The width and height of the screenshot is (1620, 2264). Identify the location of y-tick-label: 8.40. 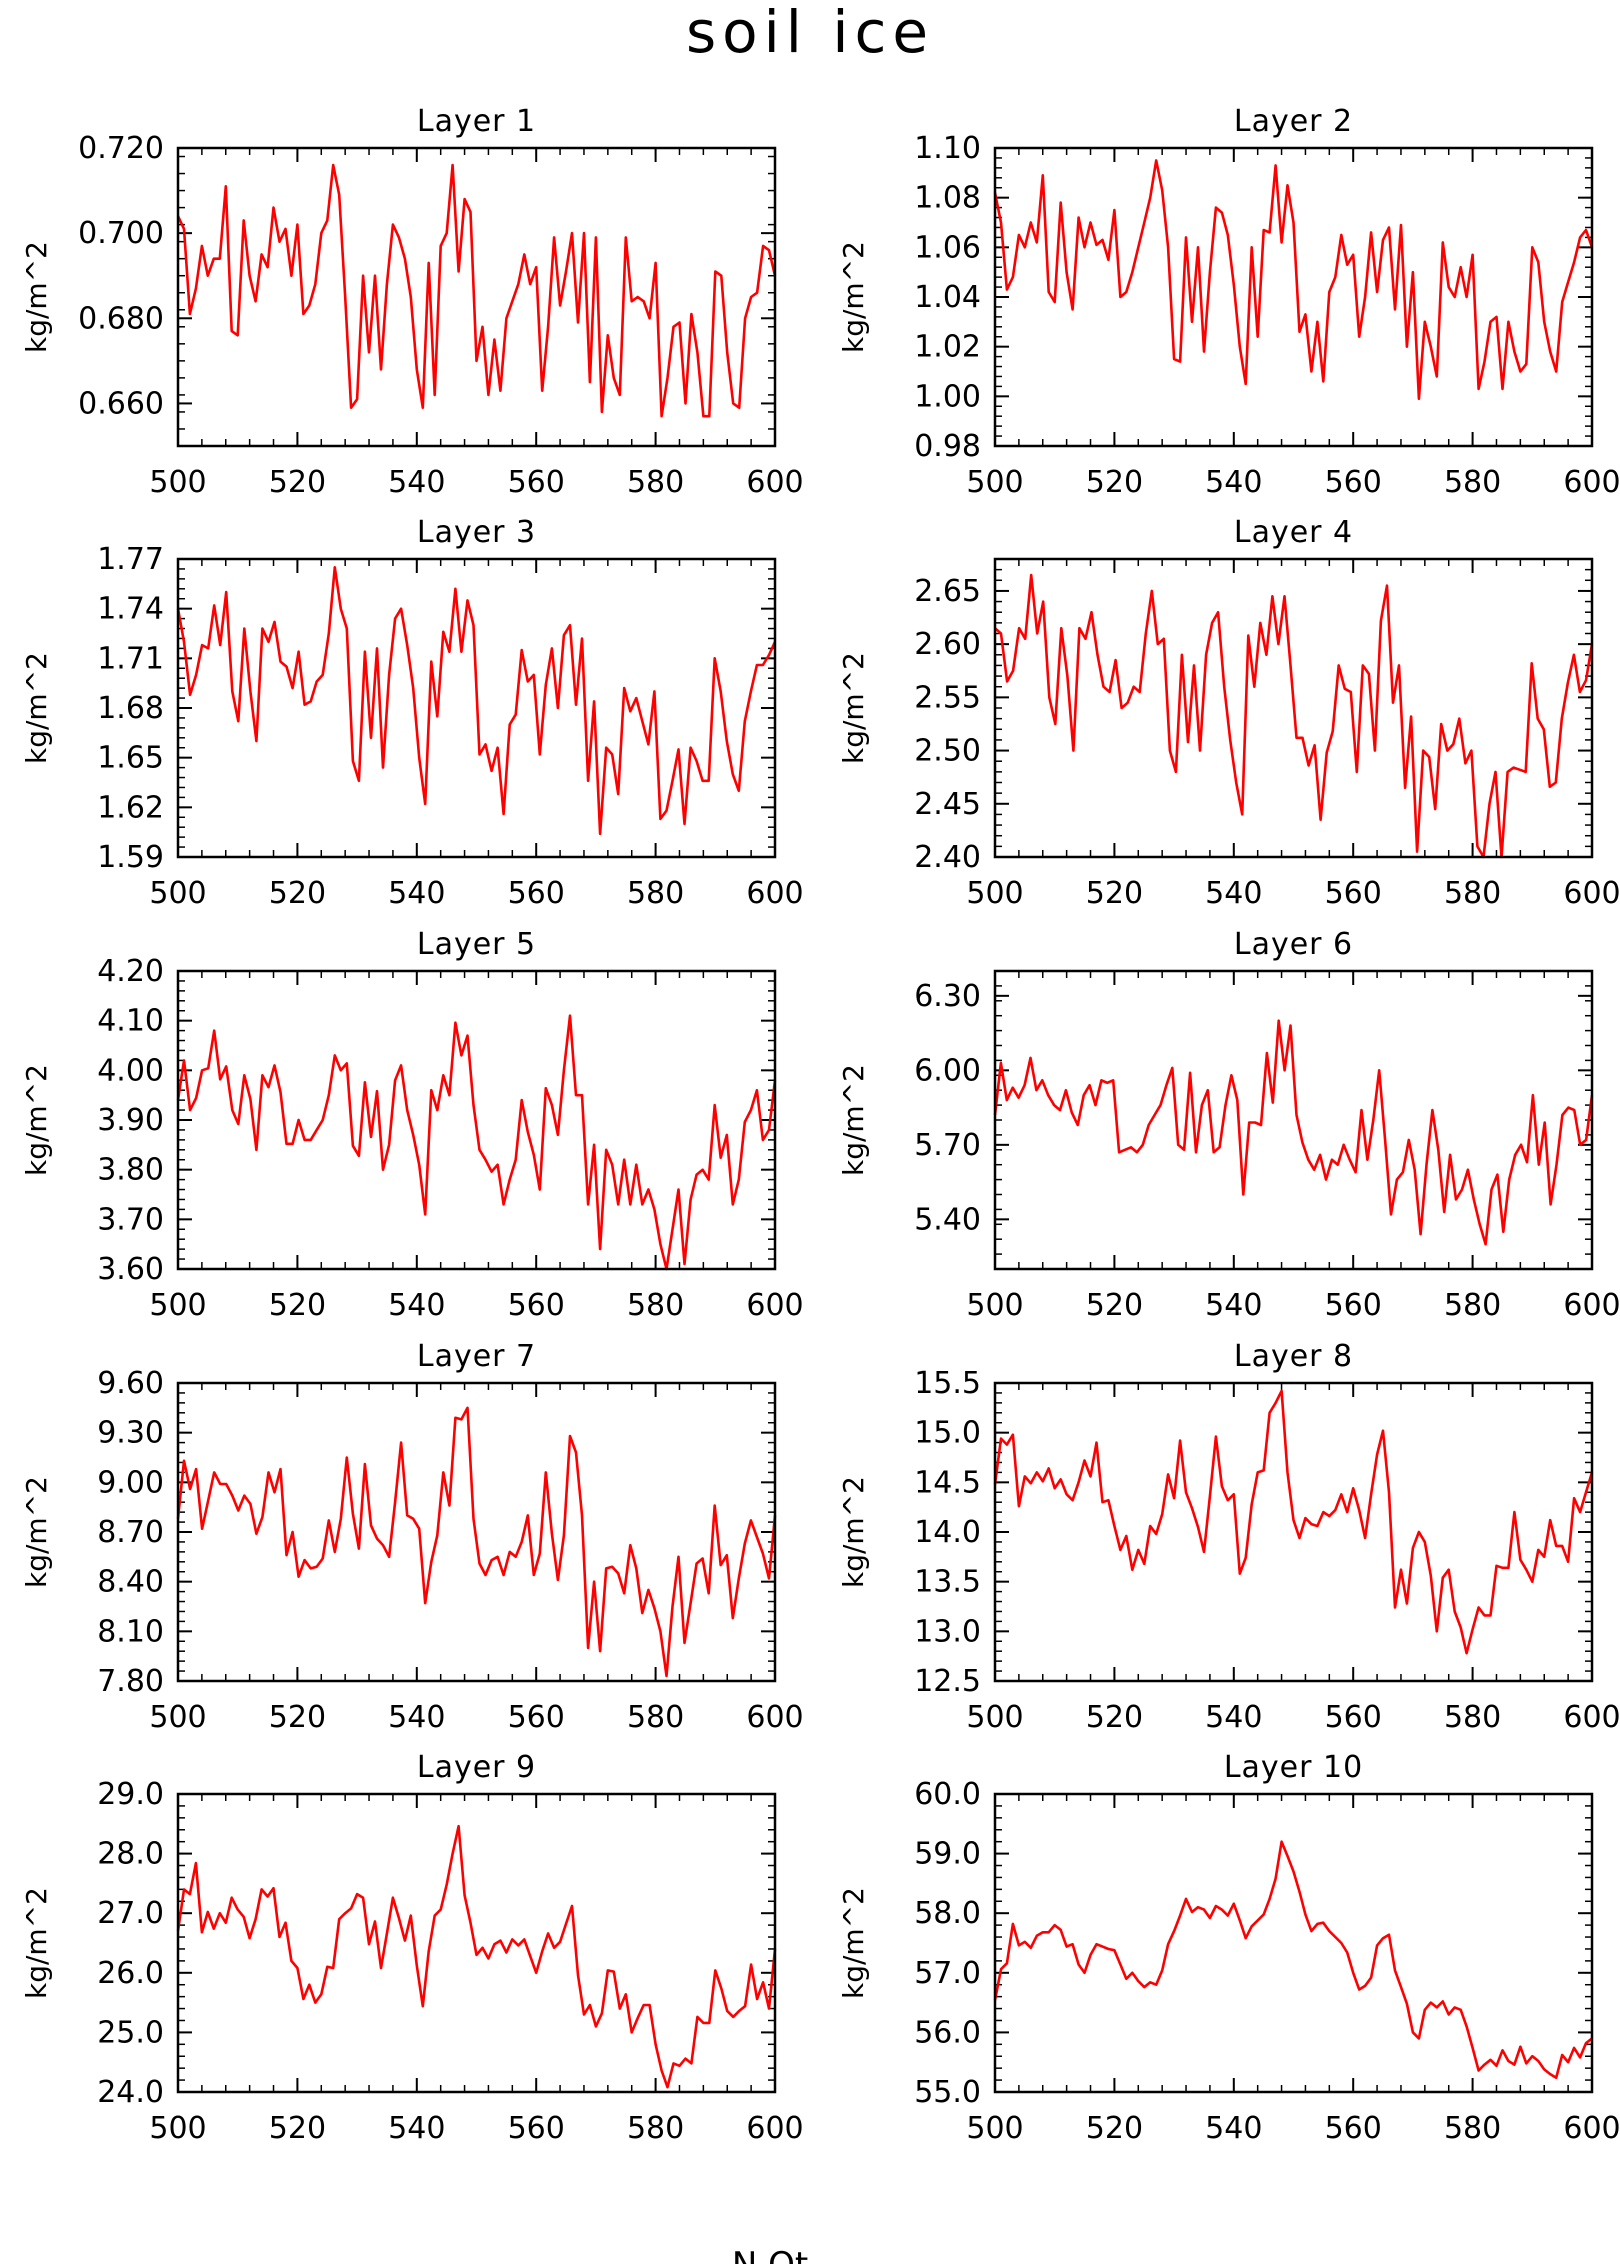
(130, 1582).